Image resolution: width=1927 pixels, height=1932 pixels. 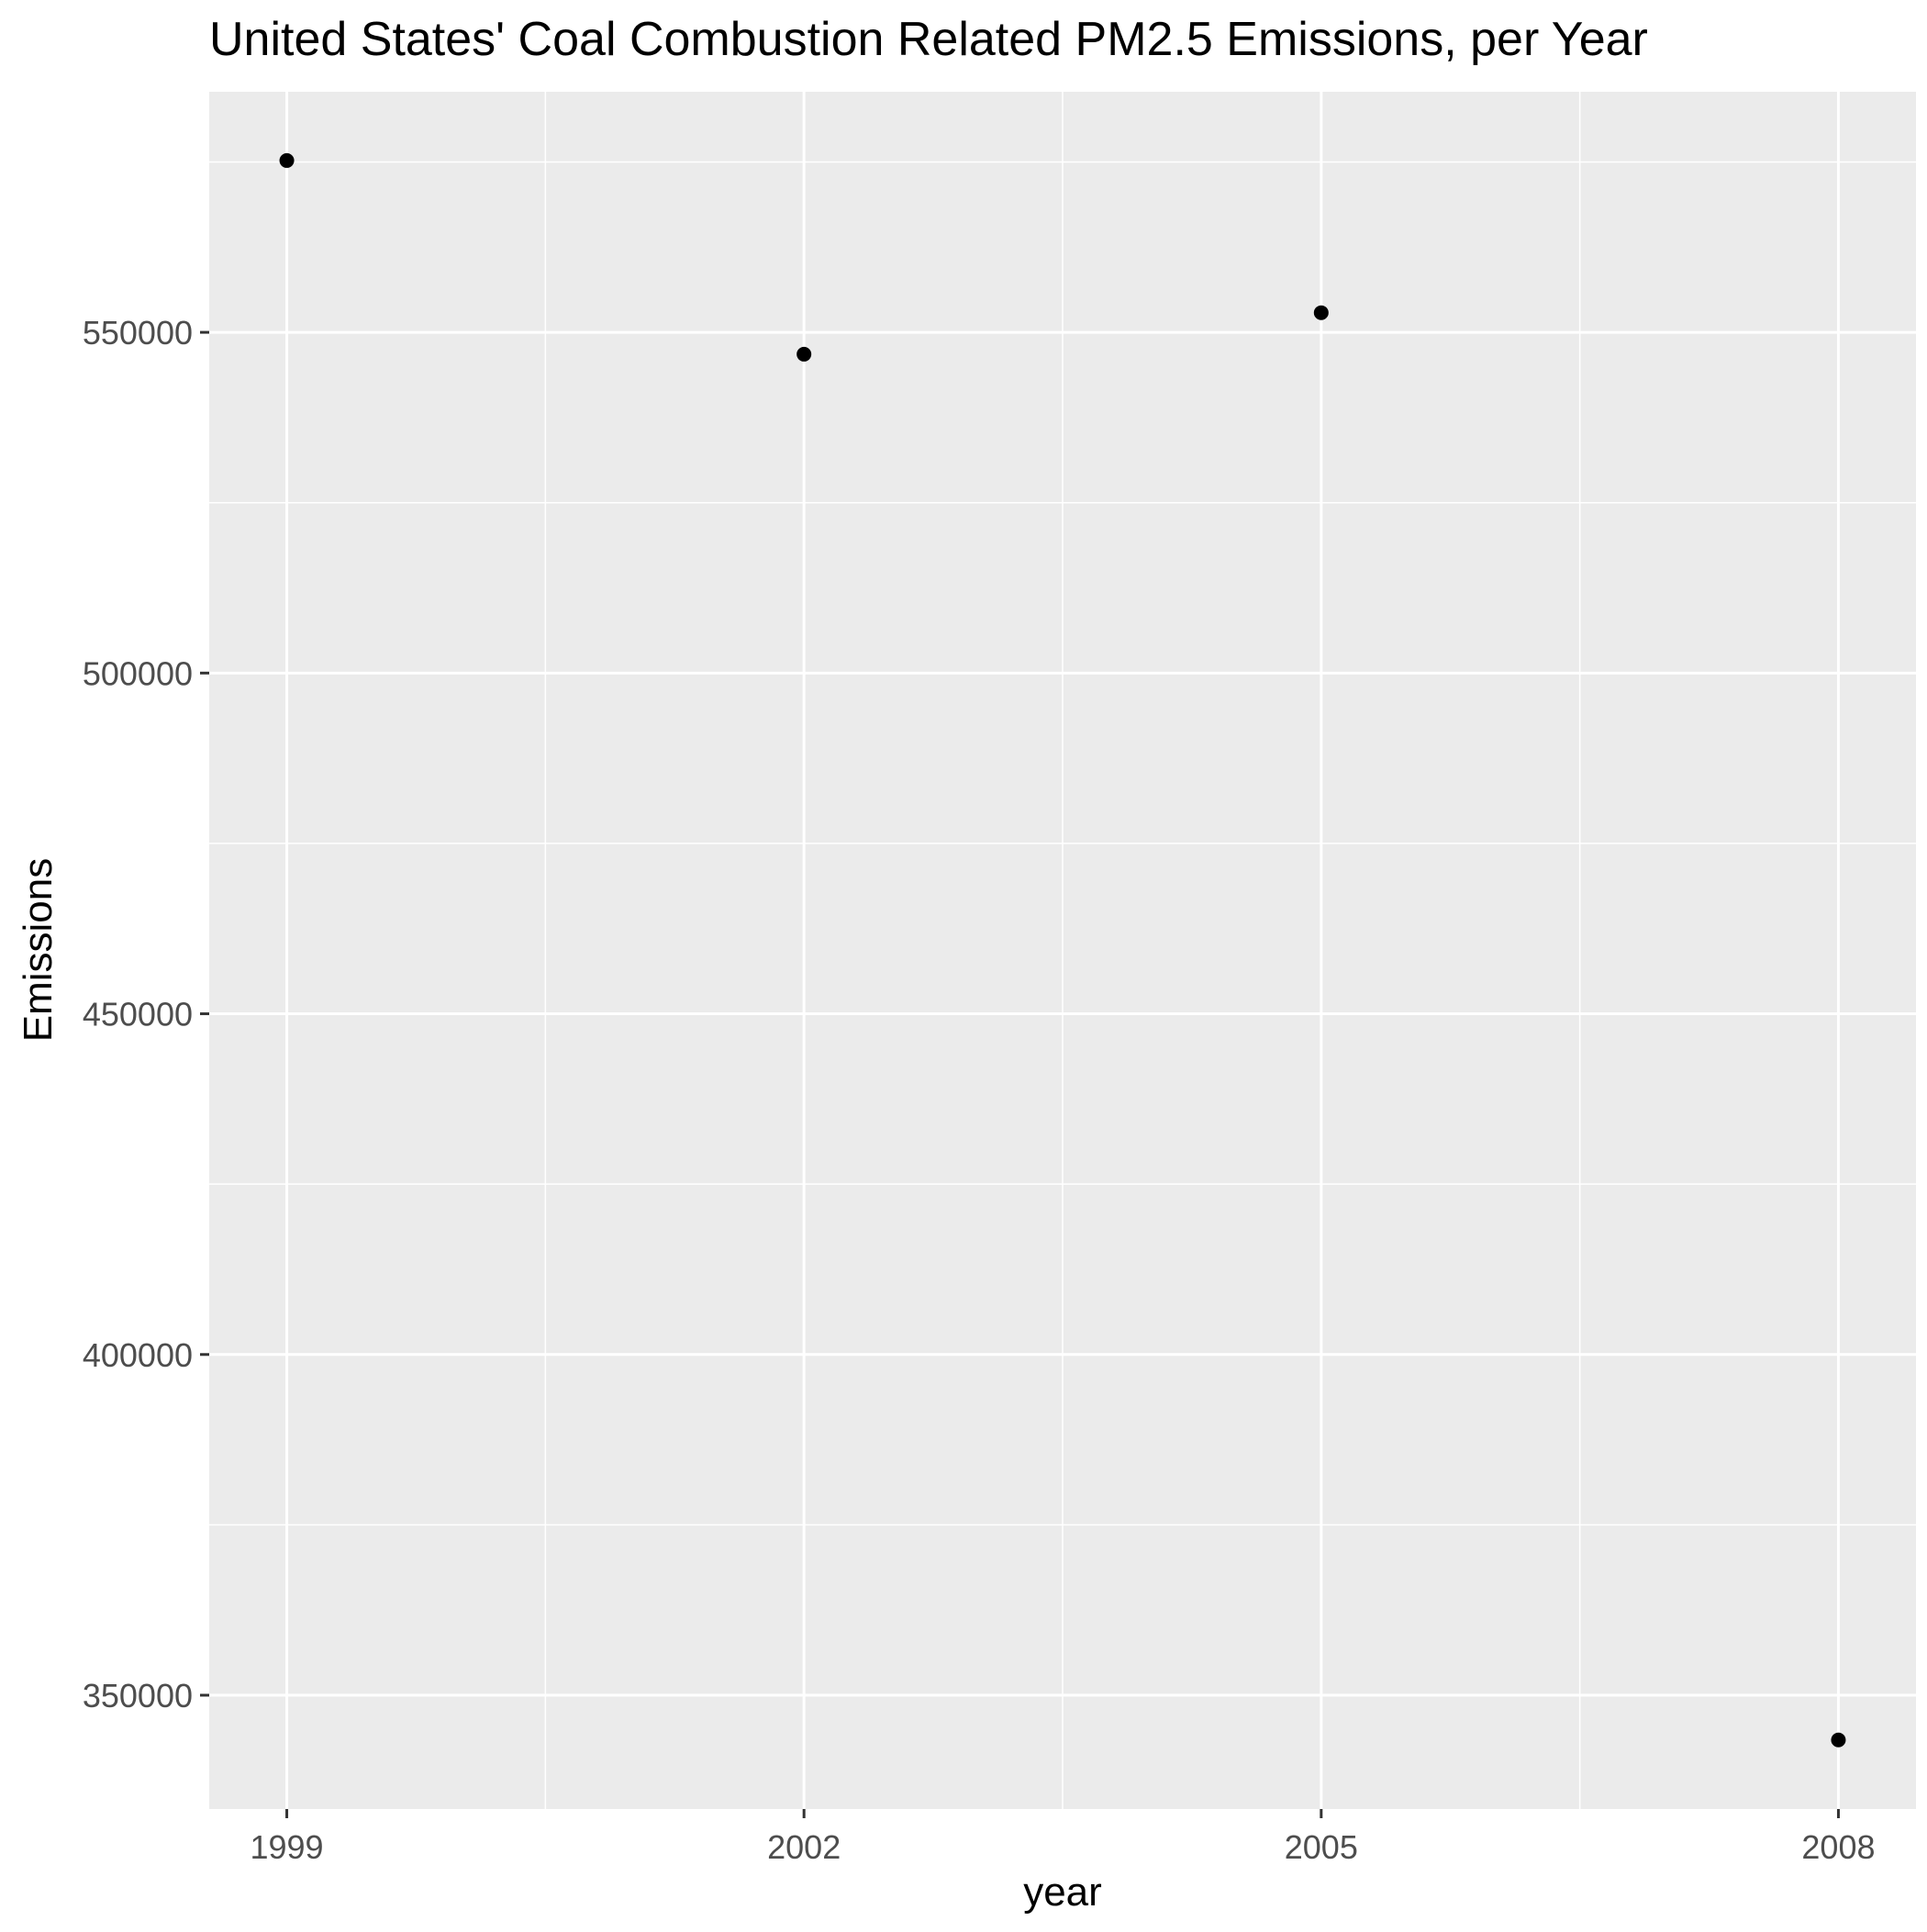 I want to click on y-axis-title: Emissions, so click(x=38, y=950).